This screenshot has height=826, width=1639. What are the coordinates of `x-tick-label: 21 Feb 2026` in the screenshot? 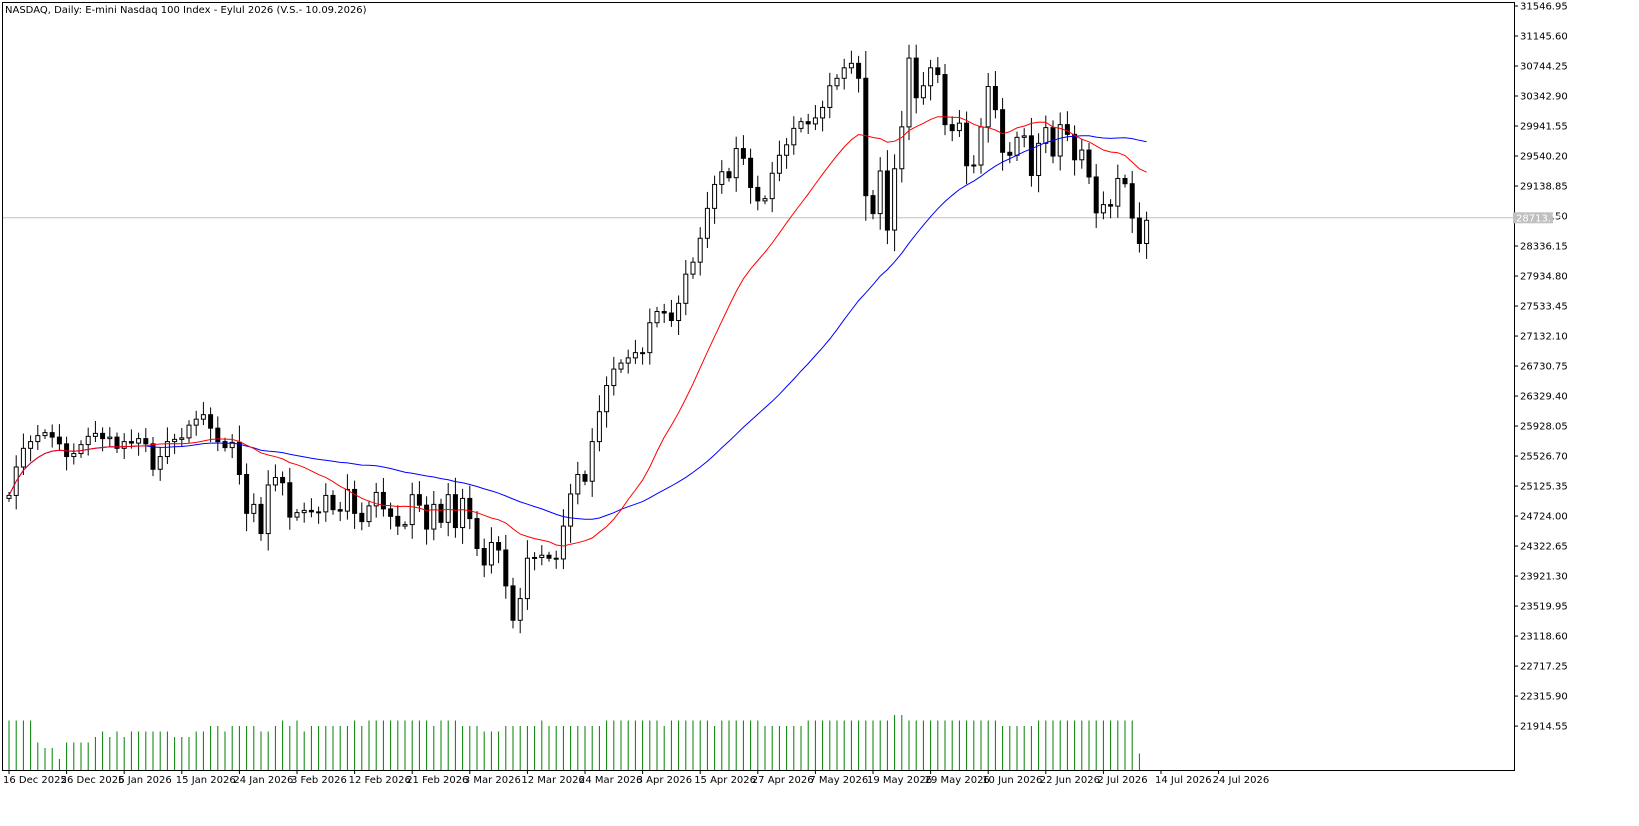 It's located at (437, 780).